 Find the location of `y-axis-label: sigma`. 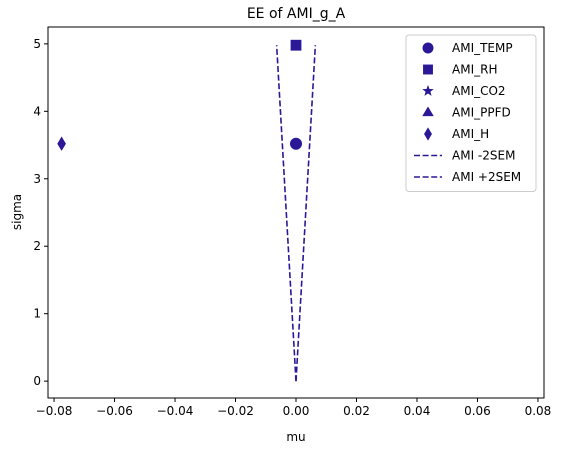

y-axis-label: sigma is located at coordinates (17, 212).